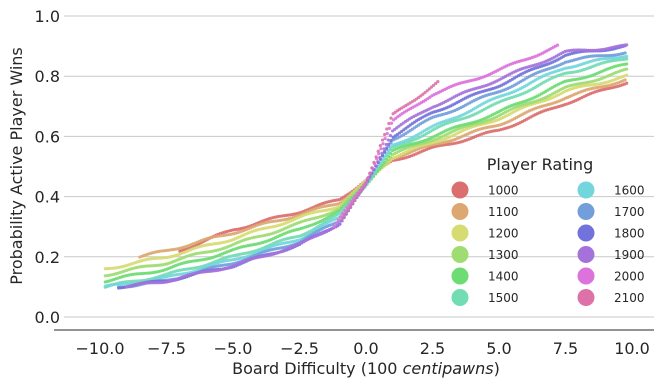 This screenshot has height=381, width=654. What do you see at coordinates (47, 197) in the screenshot?
I see `y-tick-label: 0.4` at bounding box center [47, 197].